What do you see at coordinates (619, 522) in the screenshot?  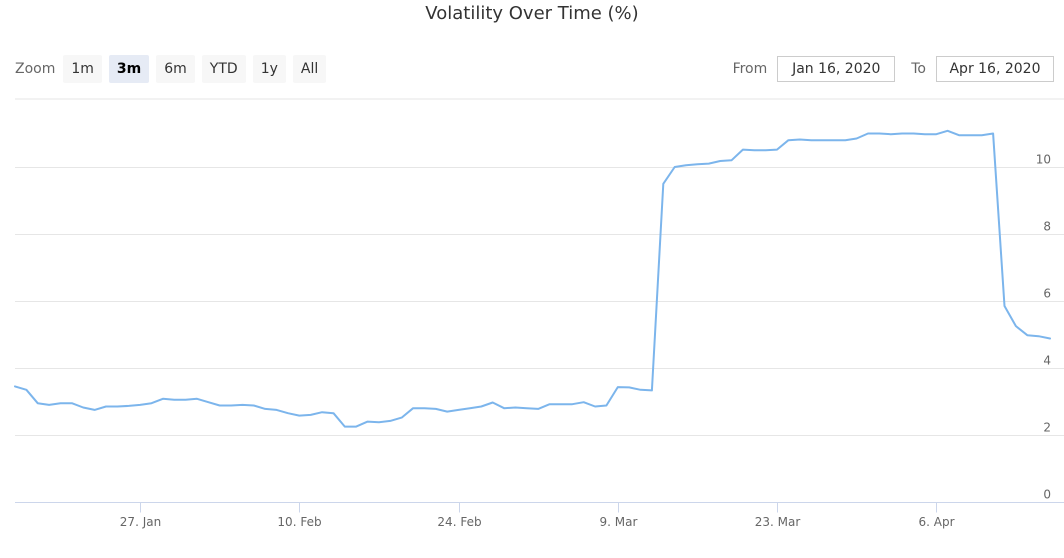 I see `x-tick-label: 9. Mar` at bounding box center [619, 522].